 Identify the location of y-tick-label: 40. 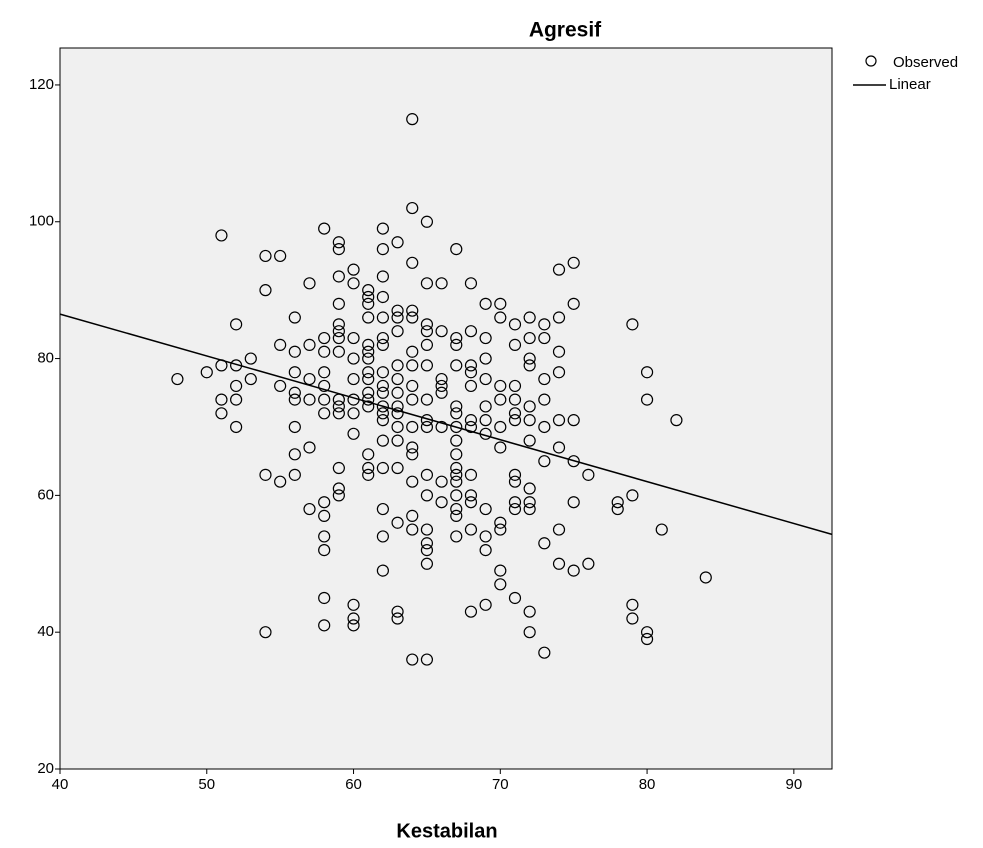
(45, 631).